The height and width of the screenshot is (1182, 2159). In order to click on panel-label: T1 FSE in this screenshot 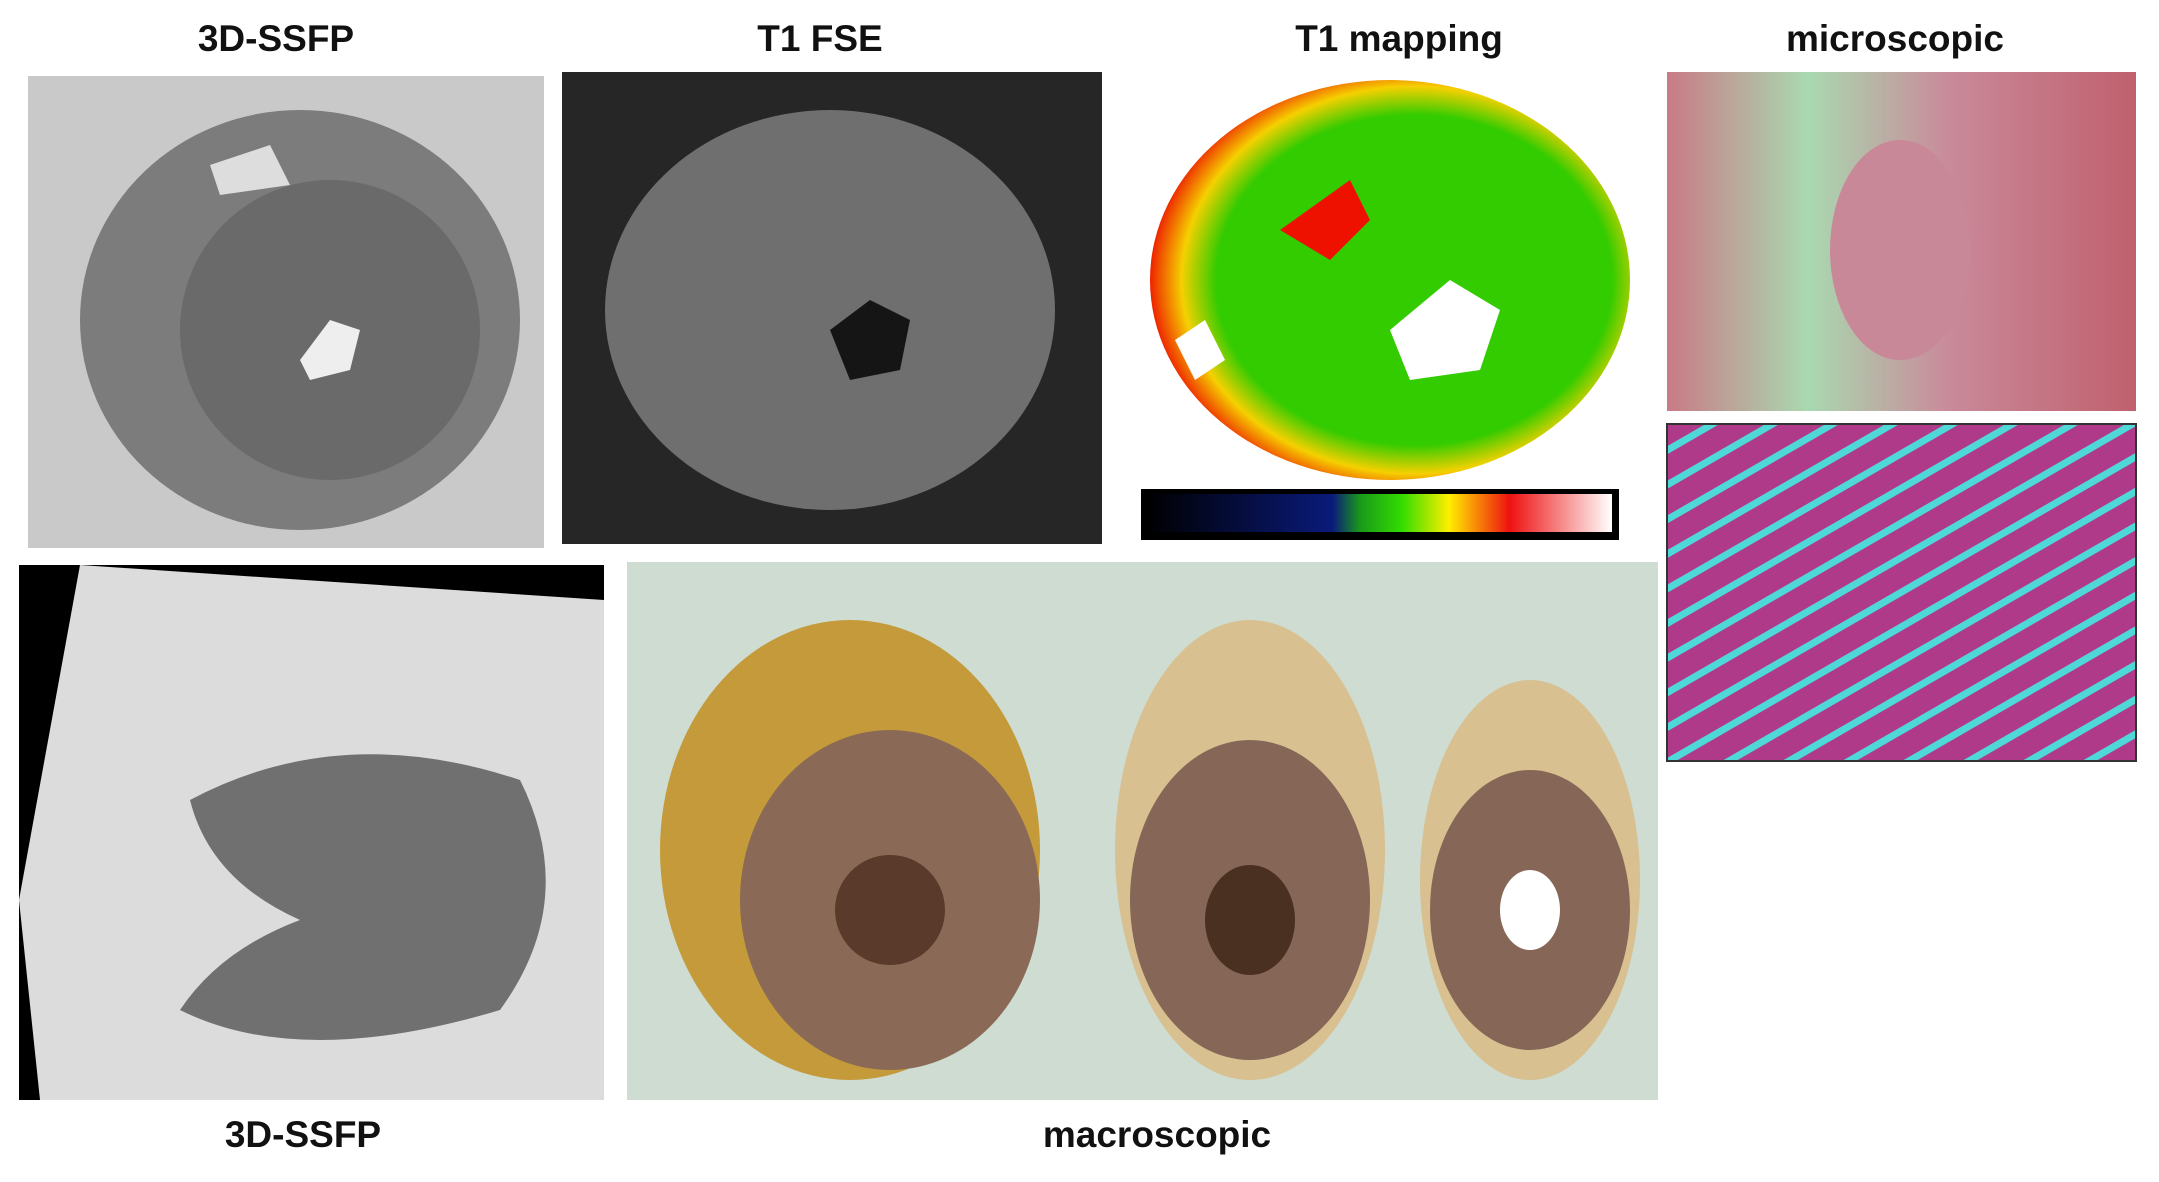, I will do `click(819, 38)`.